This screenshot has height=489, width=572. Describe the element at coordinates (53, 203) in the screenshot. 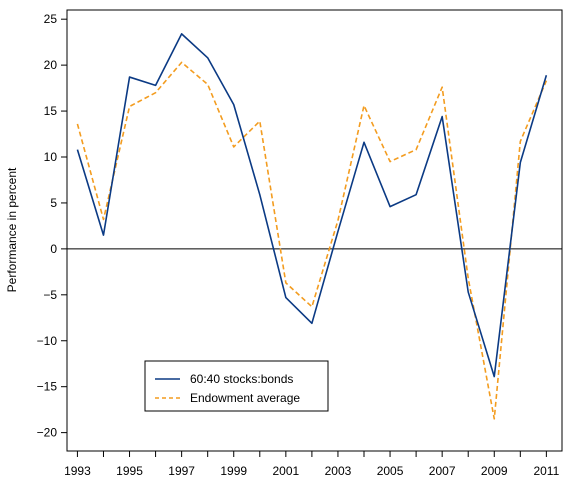

I see `y-tick-label: 5` at that location.